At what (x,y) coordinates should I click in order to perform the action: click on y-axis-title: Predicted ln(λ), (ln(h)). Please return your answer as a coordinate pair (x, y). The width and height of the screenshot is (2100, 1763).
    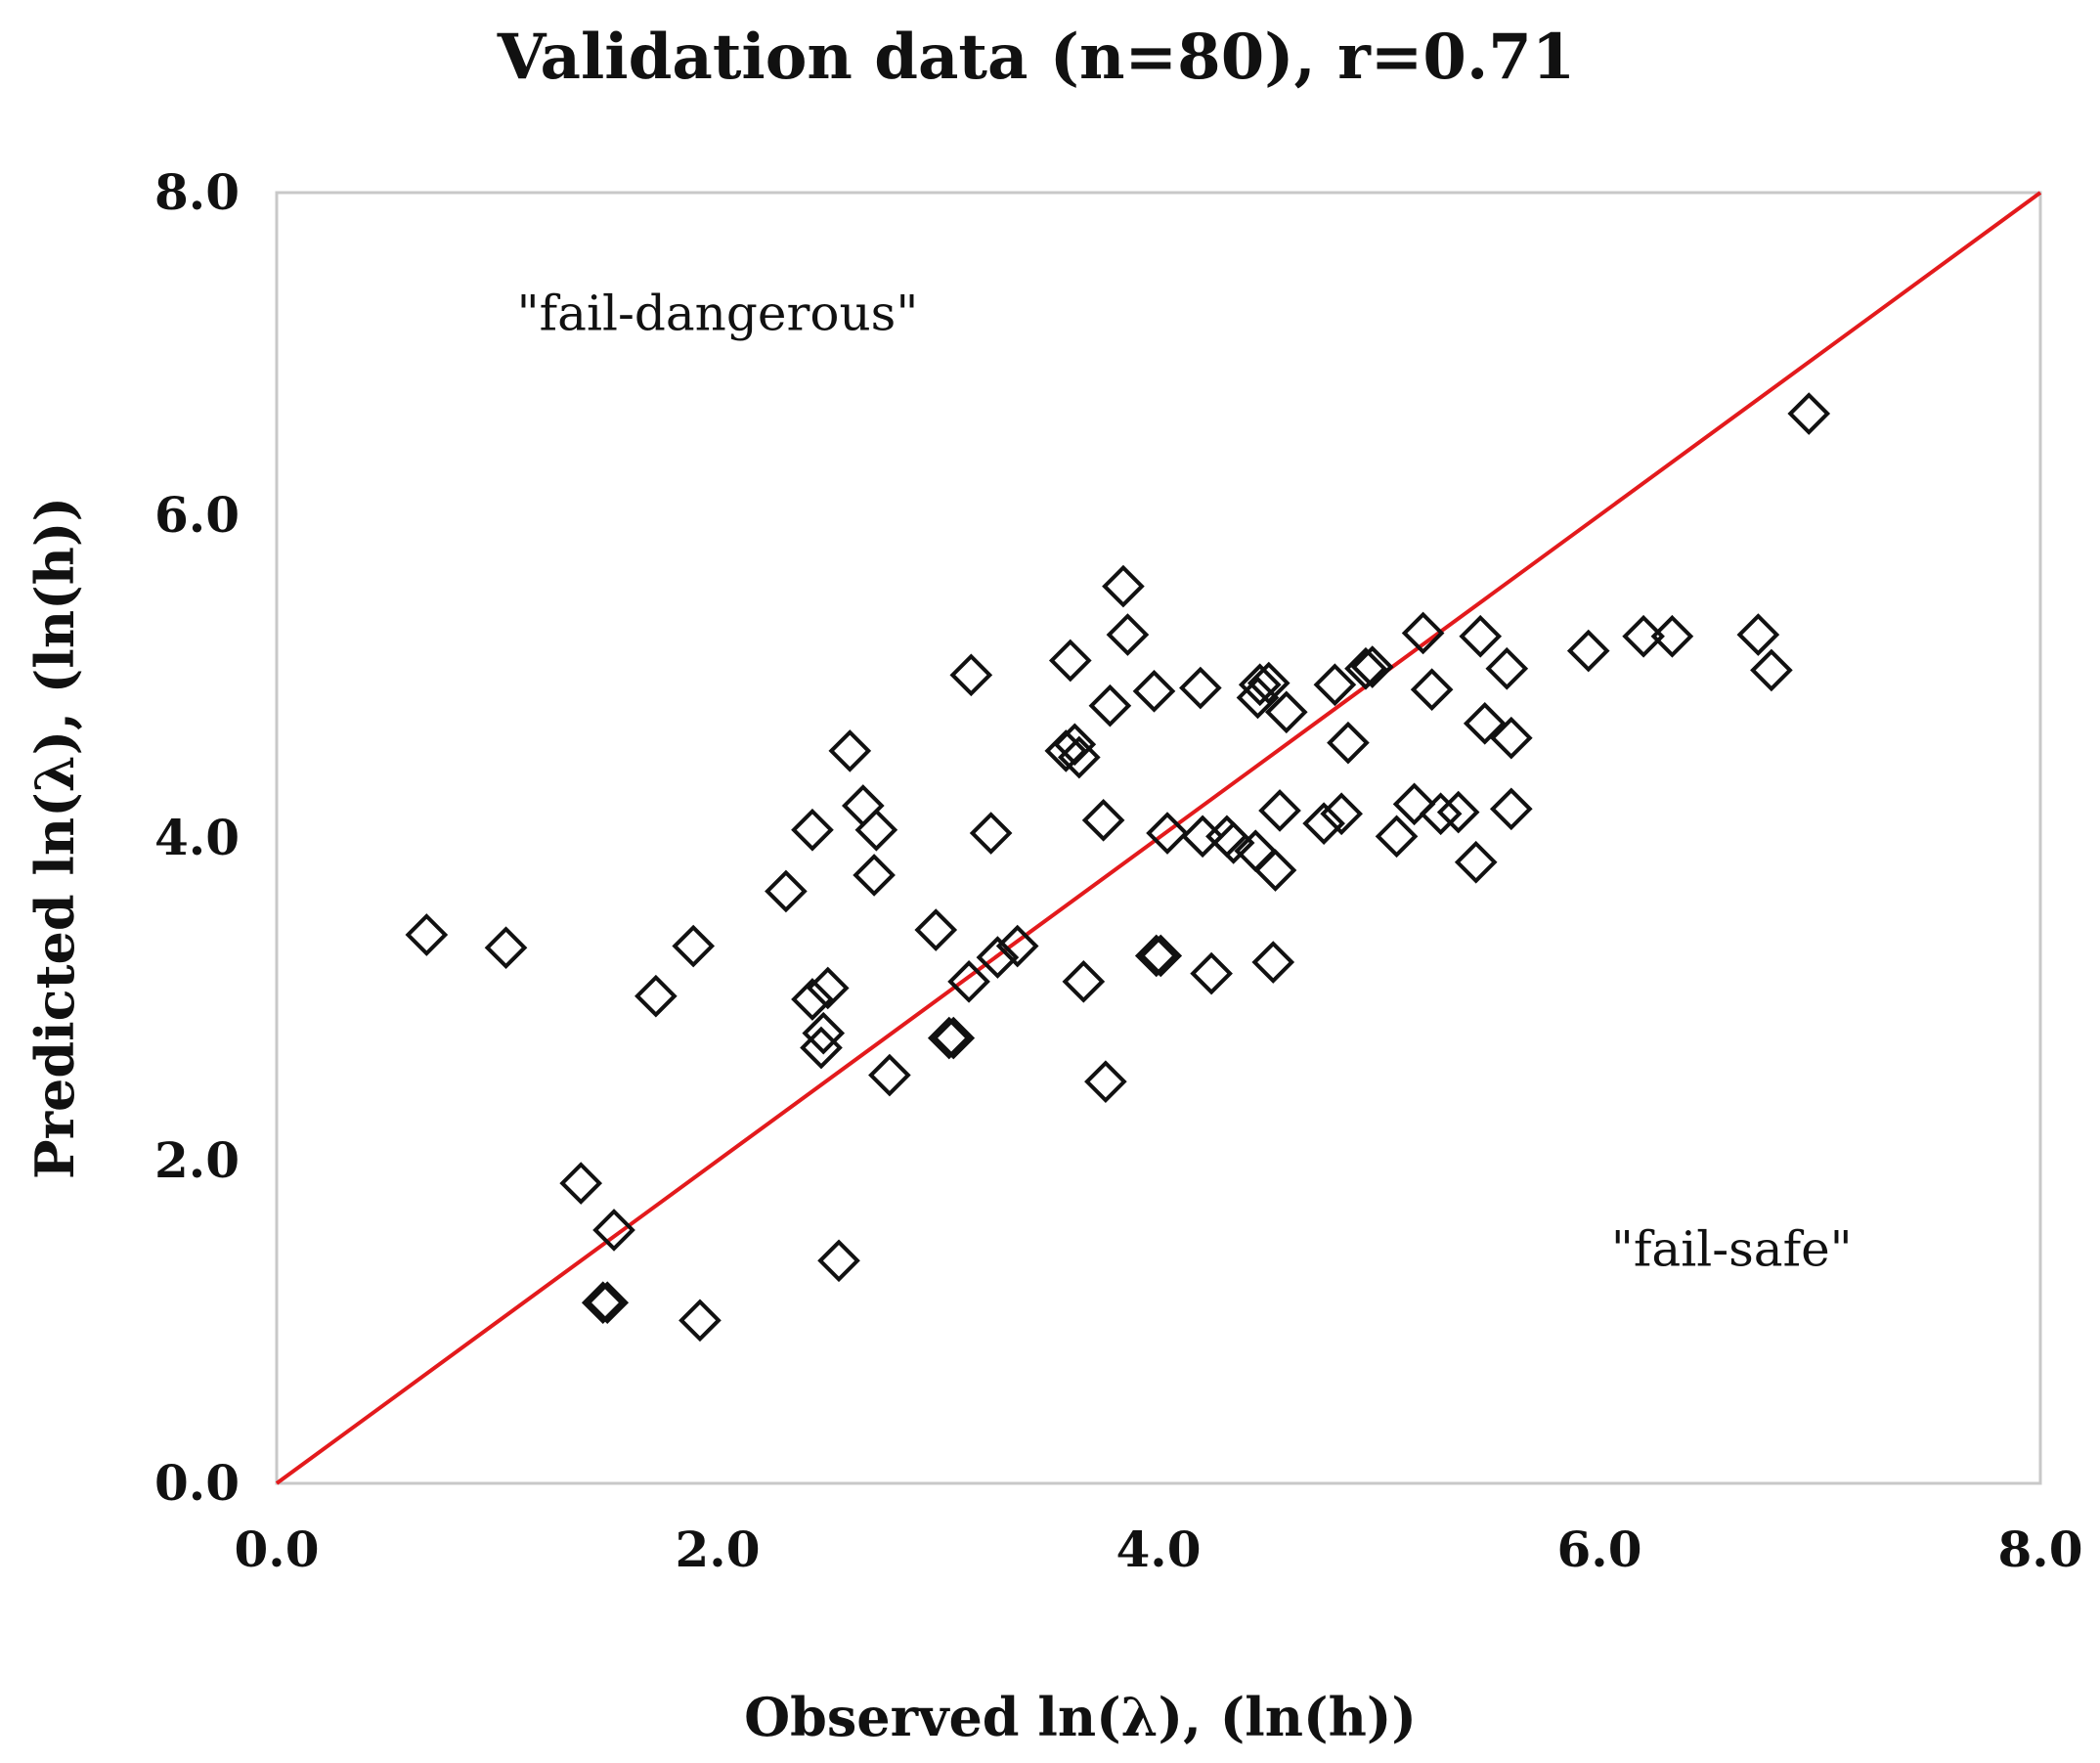
    Looking at the image, I should click on (54, 838).